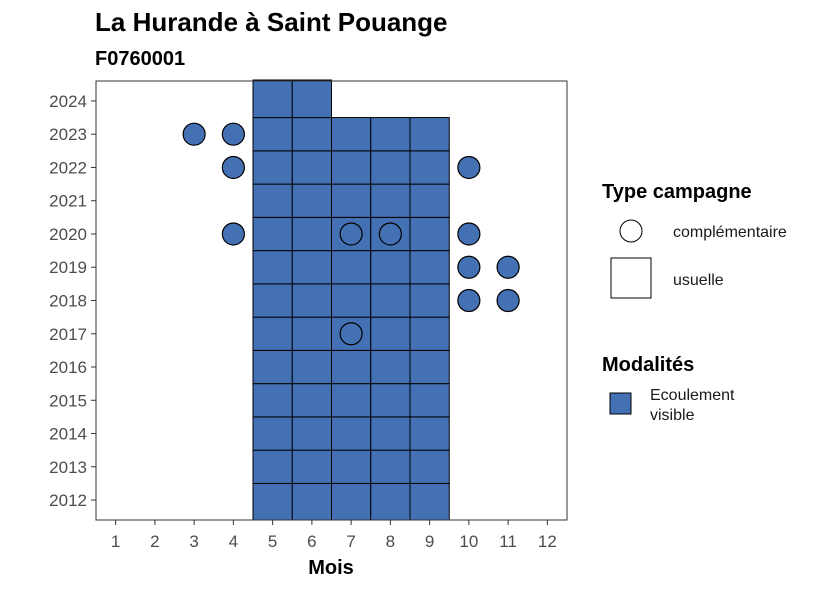  Describe the element at coordinates (677, 192) in the screenshot. I see `legend-type-title: Type campagne` at that location.